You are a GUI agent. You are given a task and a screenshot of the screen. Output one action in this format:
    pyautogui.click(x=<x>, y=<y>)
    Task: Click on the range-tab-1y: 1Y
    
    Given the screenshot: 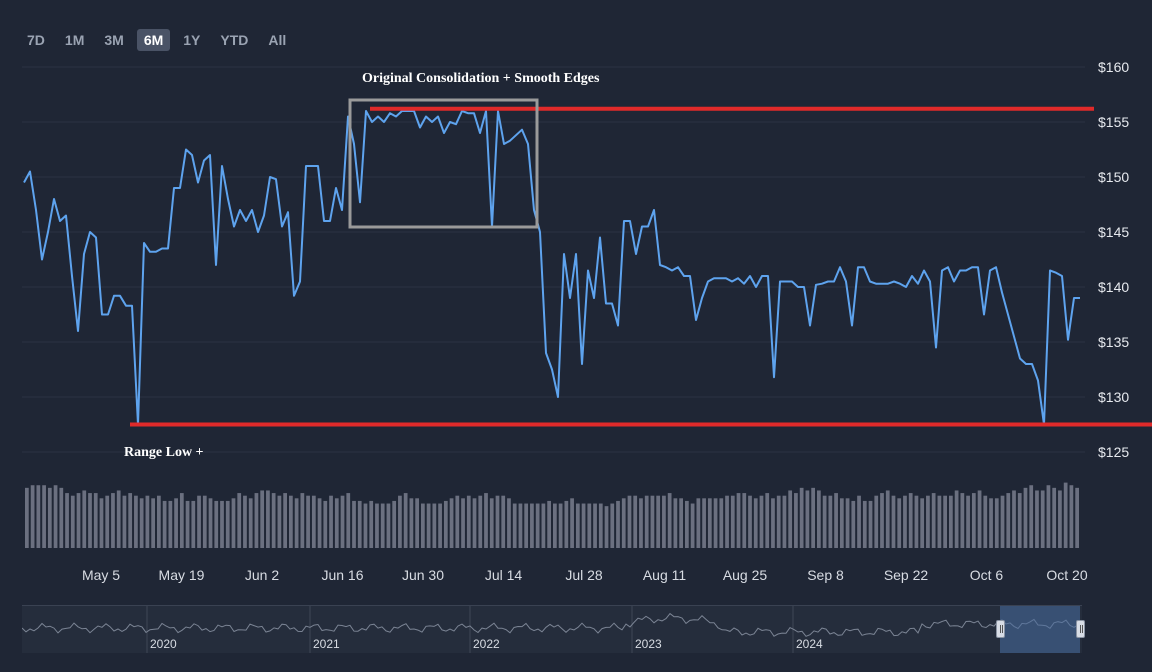 What is the action you would take?
    pyautogui.click(x=192, y=40)
    